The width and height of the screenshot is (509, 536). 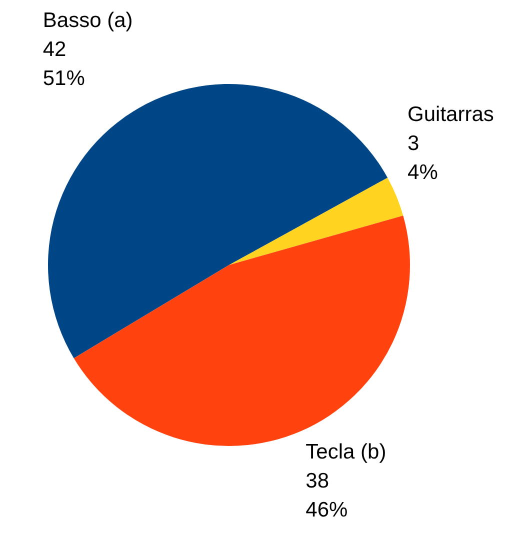 What do you see at coordinates (327, 495) in the screenshot?
I see `data-label: 38 46%` at bounding box center [327, 495].